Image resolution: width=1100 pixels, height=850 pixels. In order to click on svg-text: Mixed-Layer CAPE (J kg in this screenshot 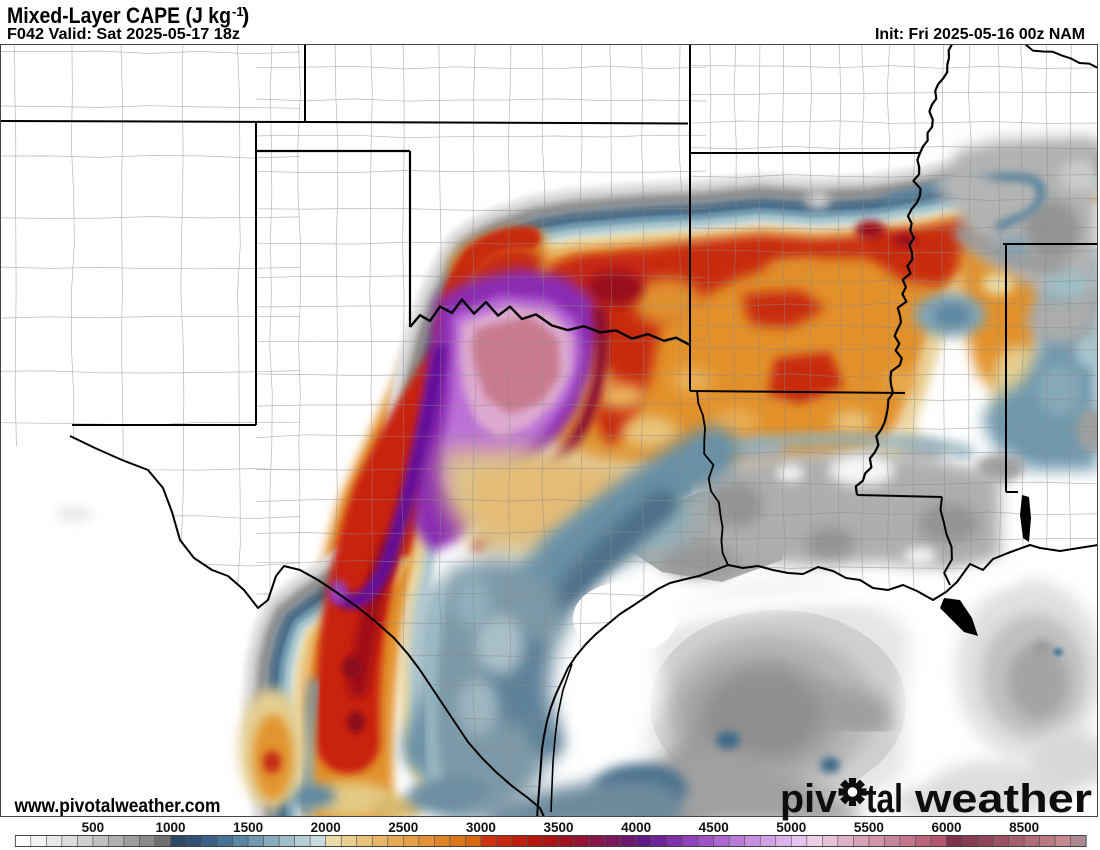, I will do `click(119, 15)`.